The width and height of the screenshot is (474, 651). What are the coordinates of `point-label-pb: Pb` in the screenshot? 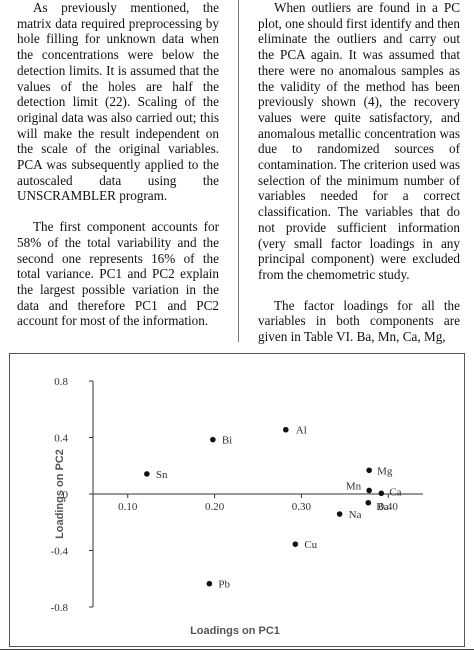 It's located at (224, 585).